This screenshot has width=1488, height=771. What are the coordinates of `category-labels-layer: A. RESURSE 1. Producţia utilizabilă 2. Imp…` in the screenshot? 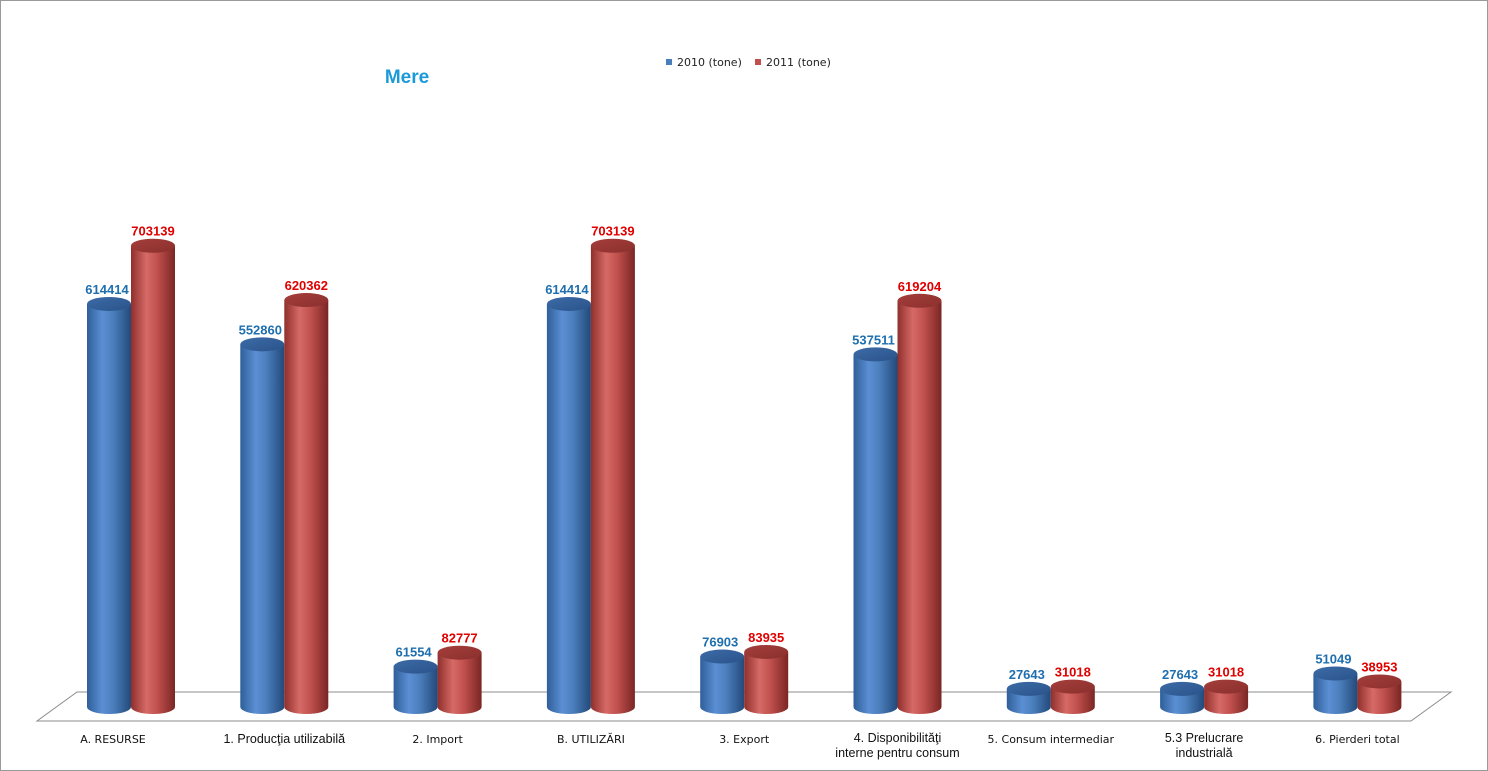 It's located at (739, 745).